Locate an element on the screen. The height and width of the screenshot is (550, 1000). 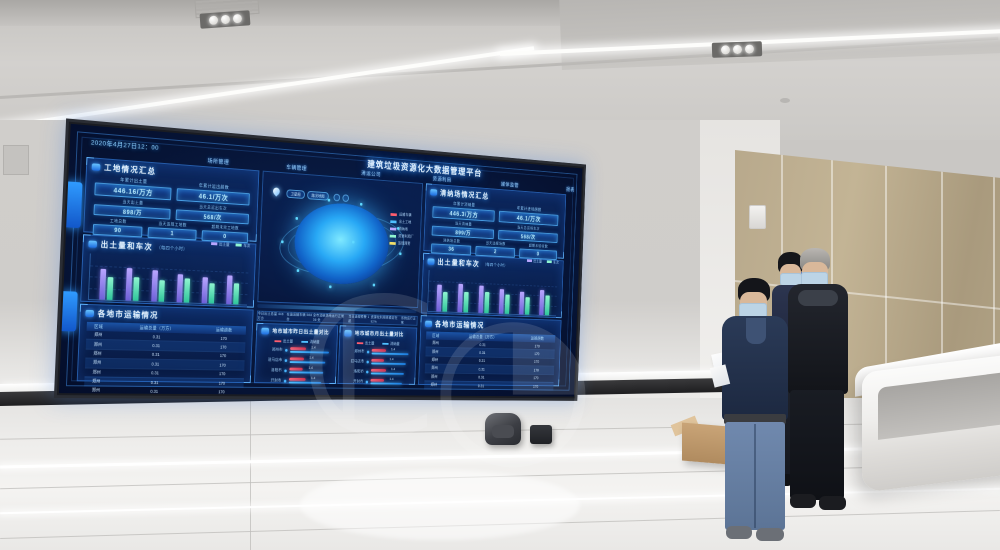
backpack-pocket is located at coordinates (503, 431).